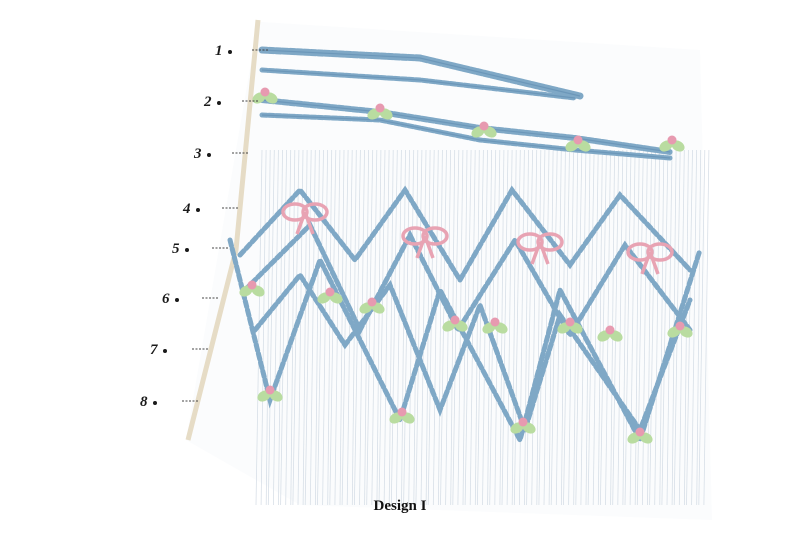  What do you see at coordinates (400, 506) in the screenshot?
I see `figure-caption: Design I` at bounding box center [400, 506].